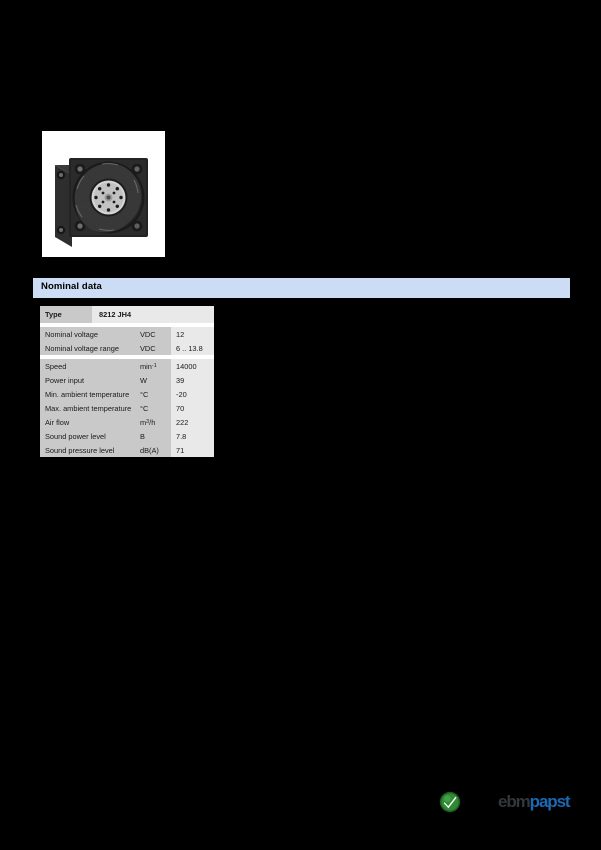  I want to click on table-group-type: Type 8212 JH4, so click(127, 314).